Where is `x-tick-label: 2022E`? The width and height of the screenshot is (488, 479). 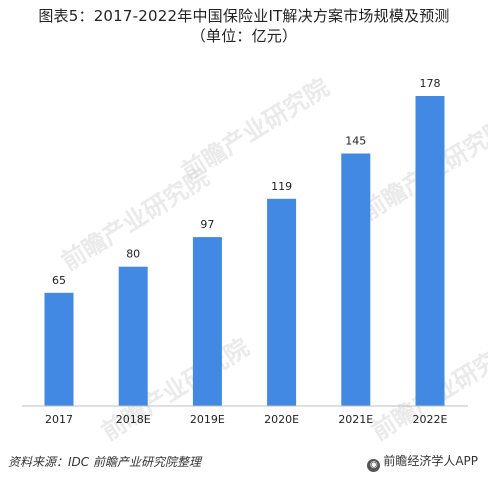 x-tick-label: 2022E is located at coordinates (430, 419).